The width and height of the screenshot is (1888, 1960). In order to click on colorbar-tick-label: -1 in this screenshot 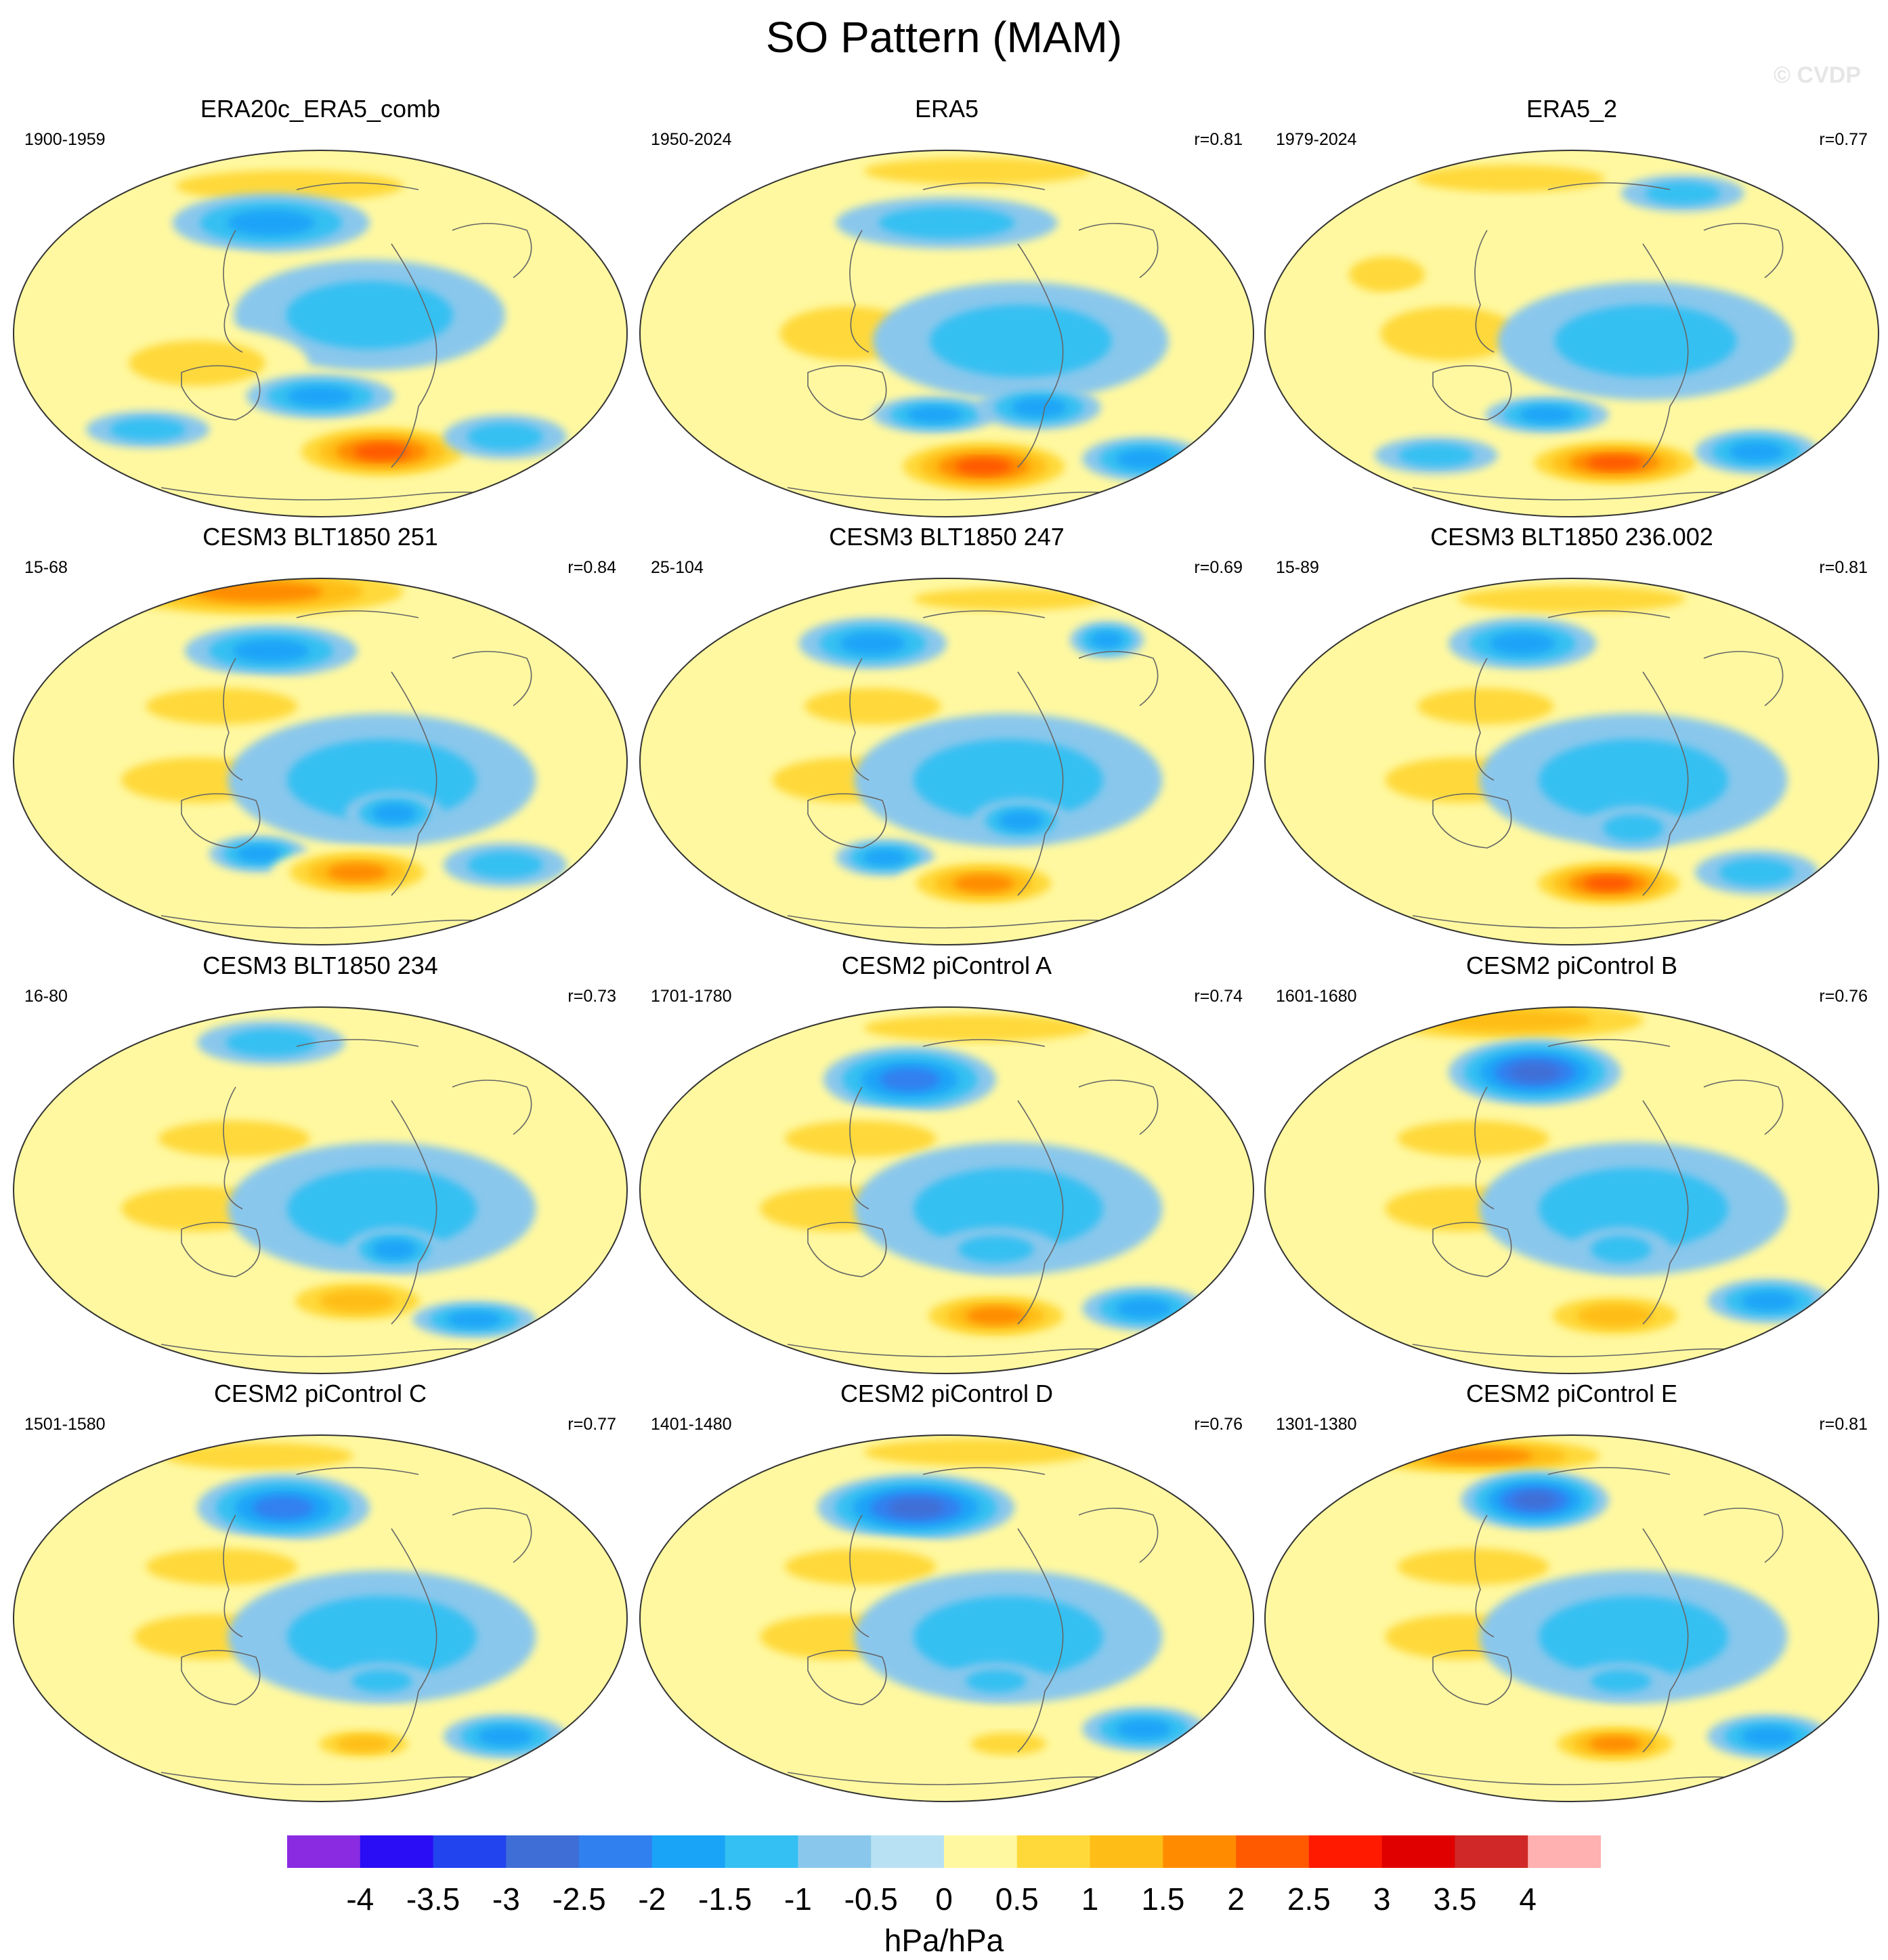, I will do `click(798, 1899)`.